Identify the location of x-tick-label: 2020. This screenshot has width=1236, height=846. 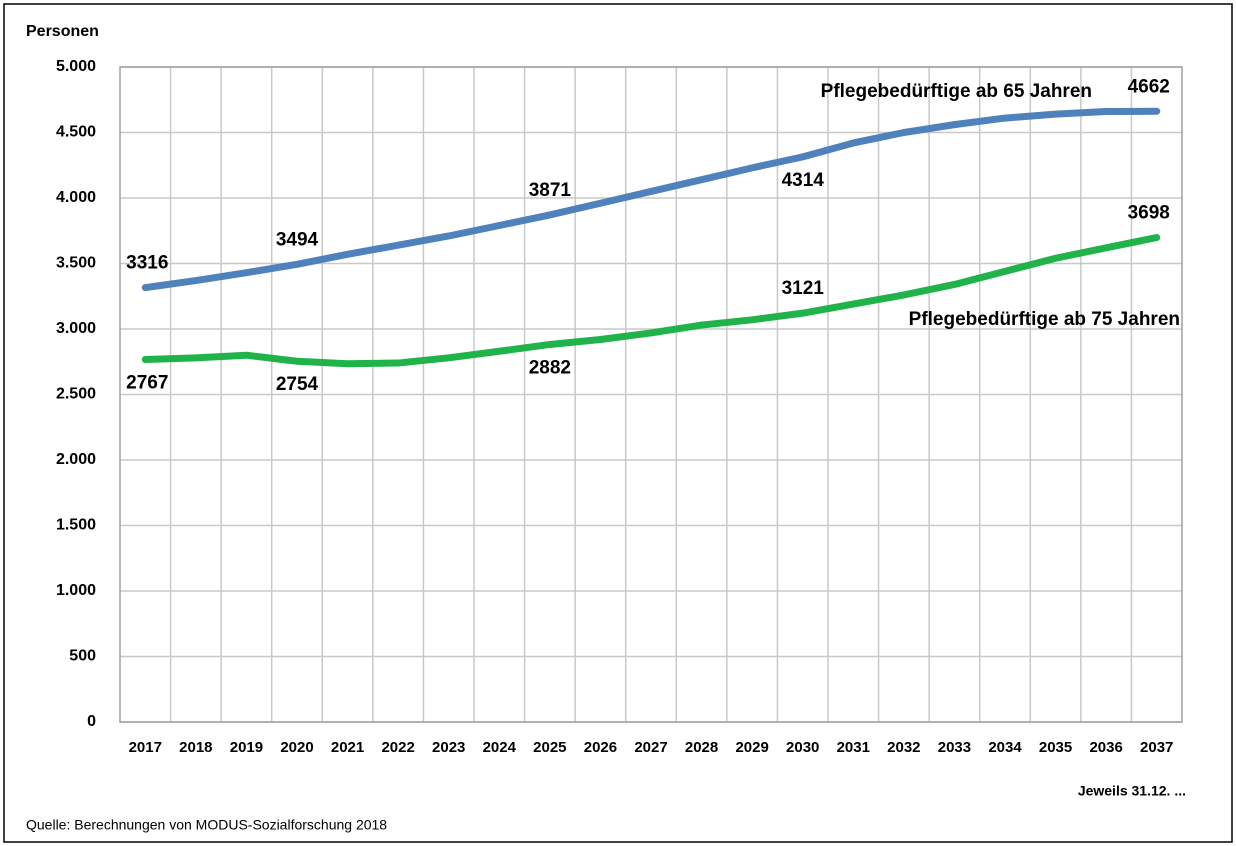
(296, 747).